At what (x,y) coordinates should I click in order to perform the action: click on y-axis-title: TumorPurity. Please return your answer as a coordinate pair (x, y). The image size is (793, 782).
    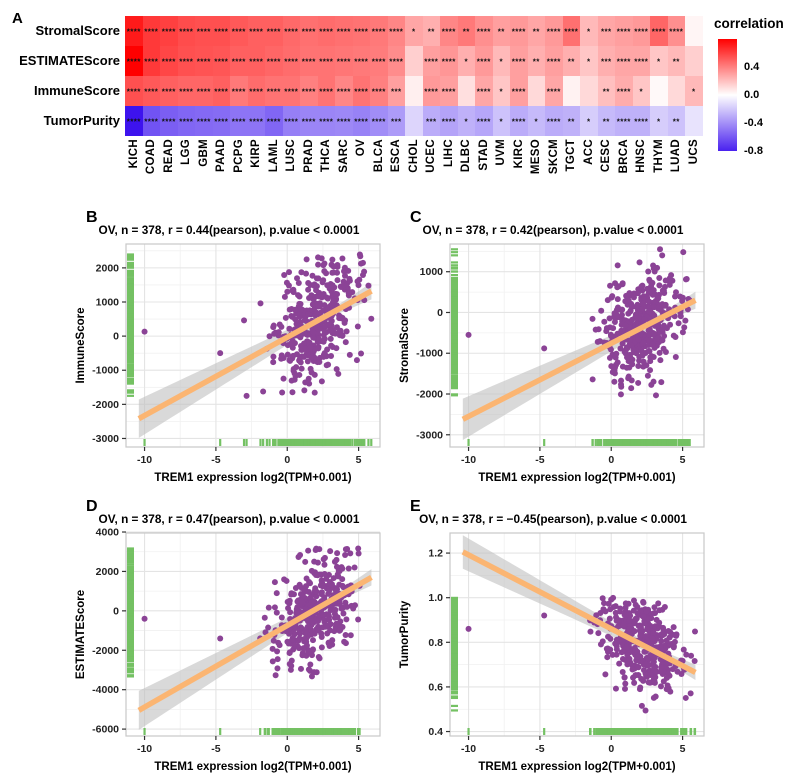
    Looking at the image, I should click on (405, 634).